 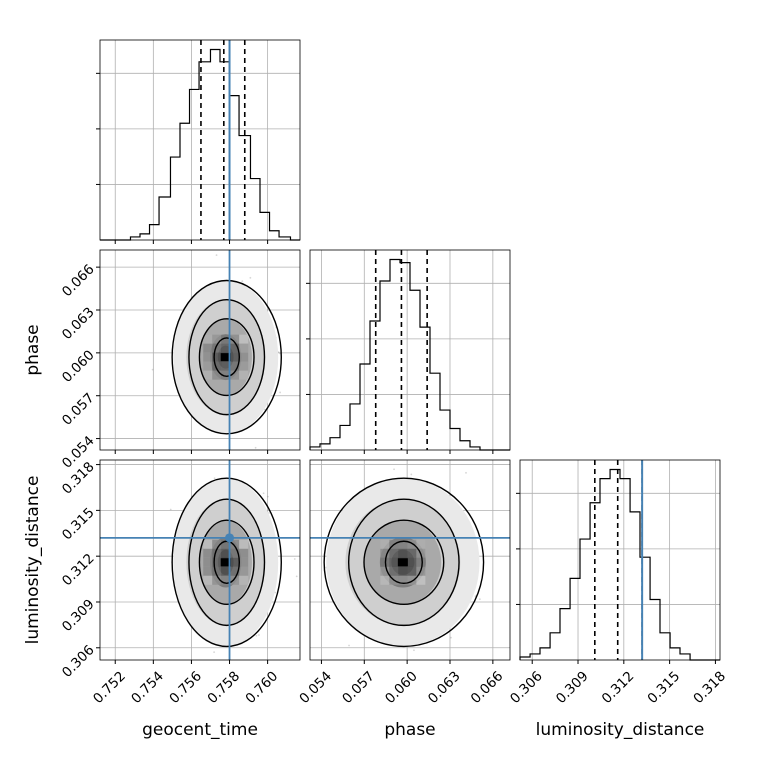 I want to click on y-tick-label: 0.315, so click(x=78, y=524).